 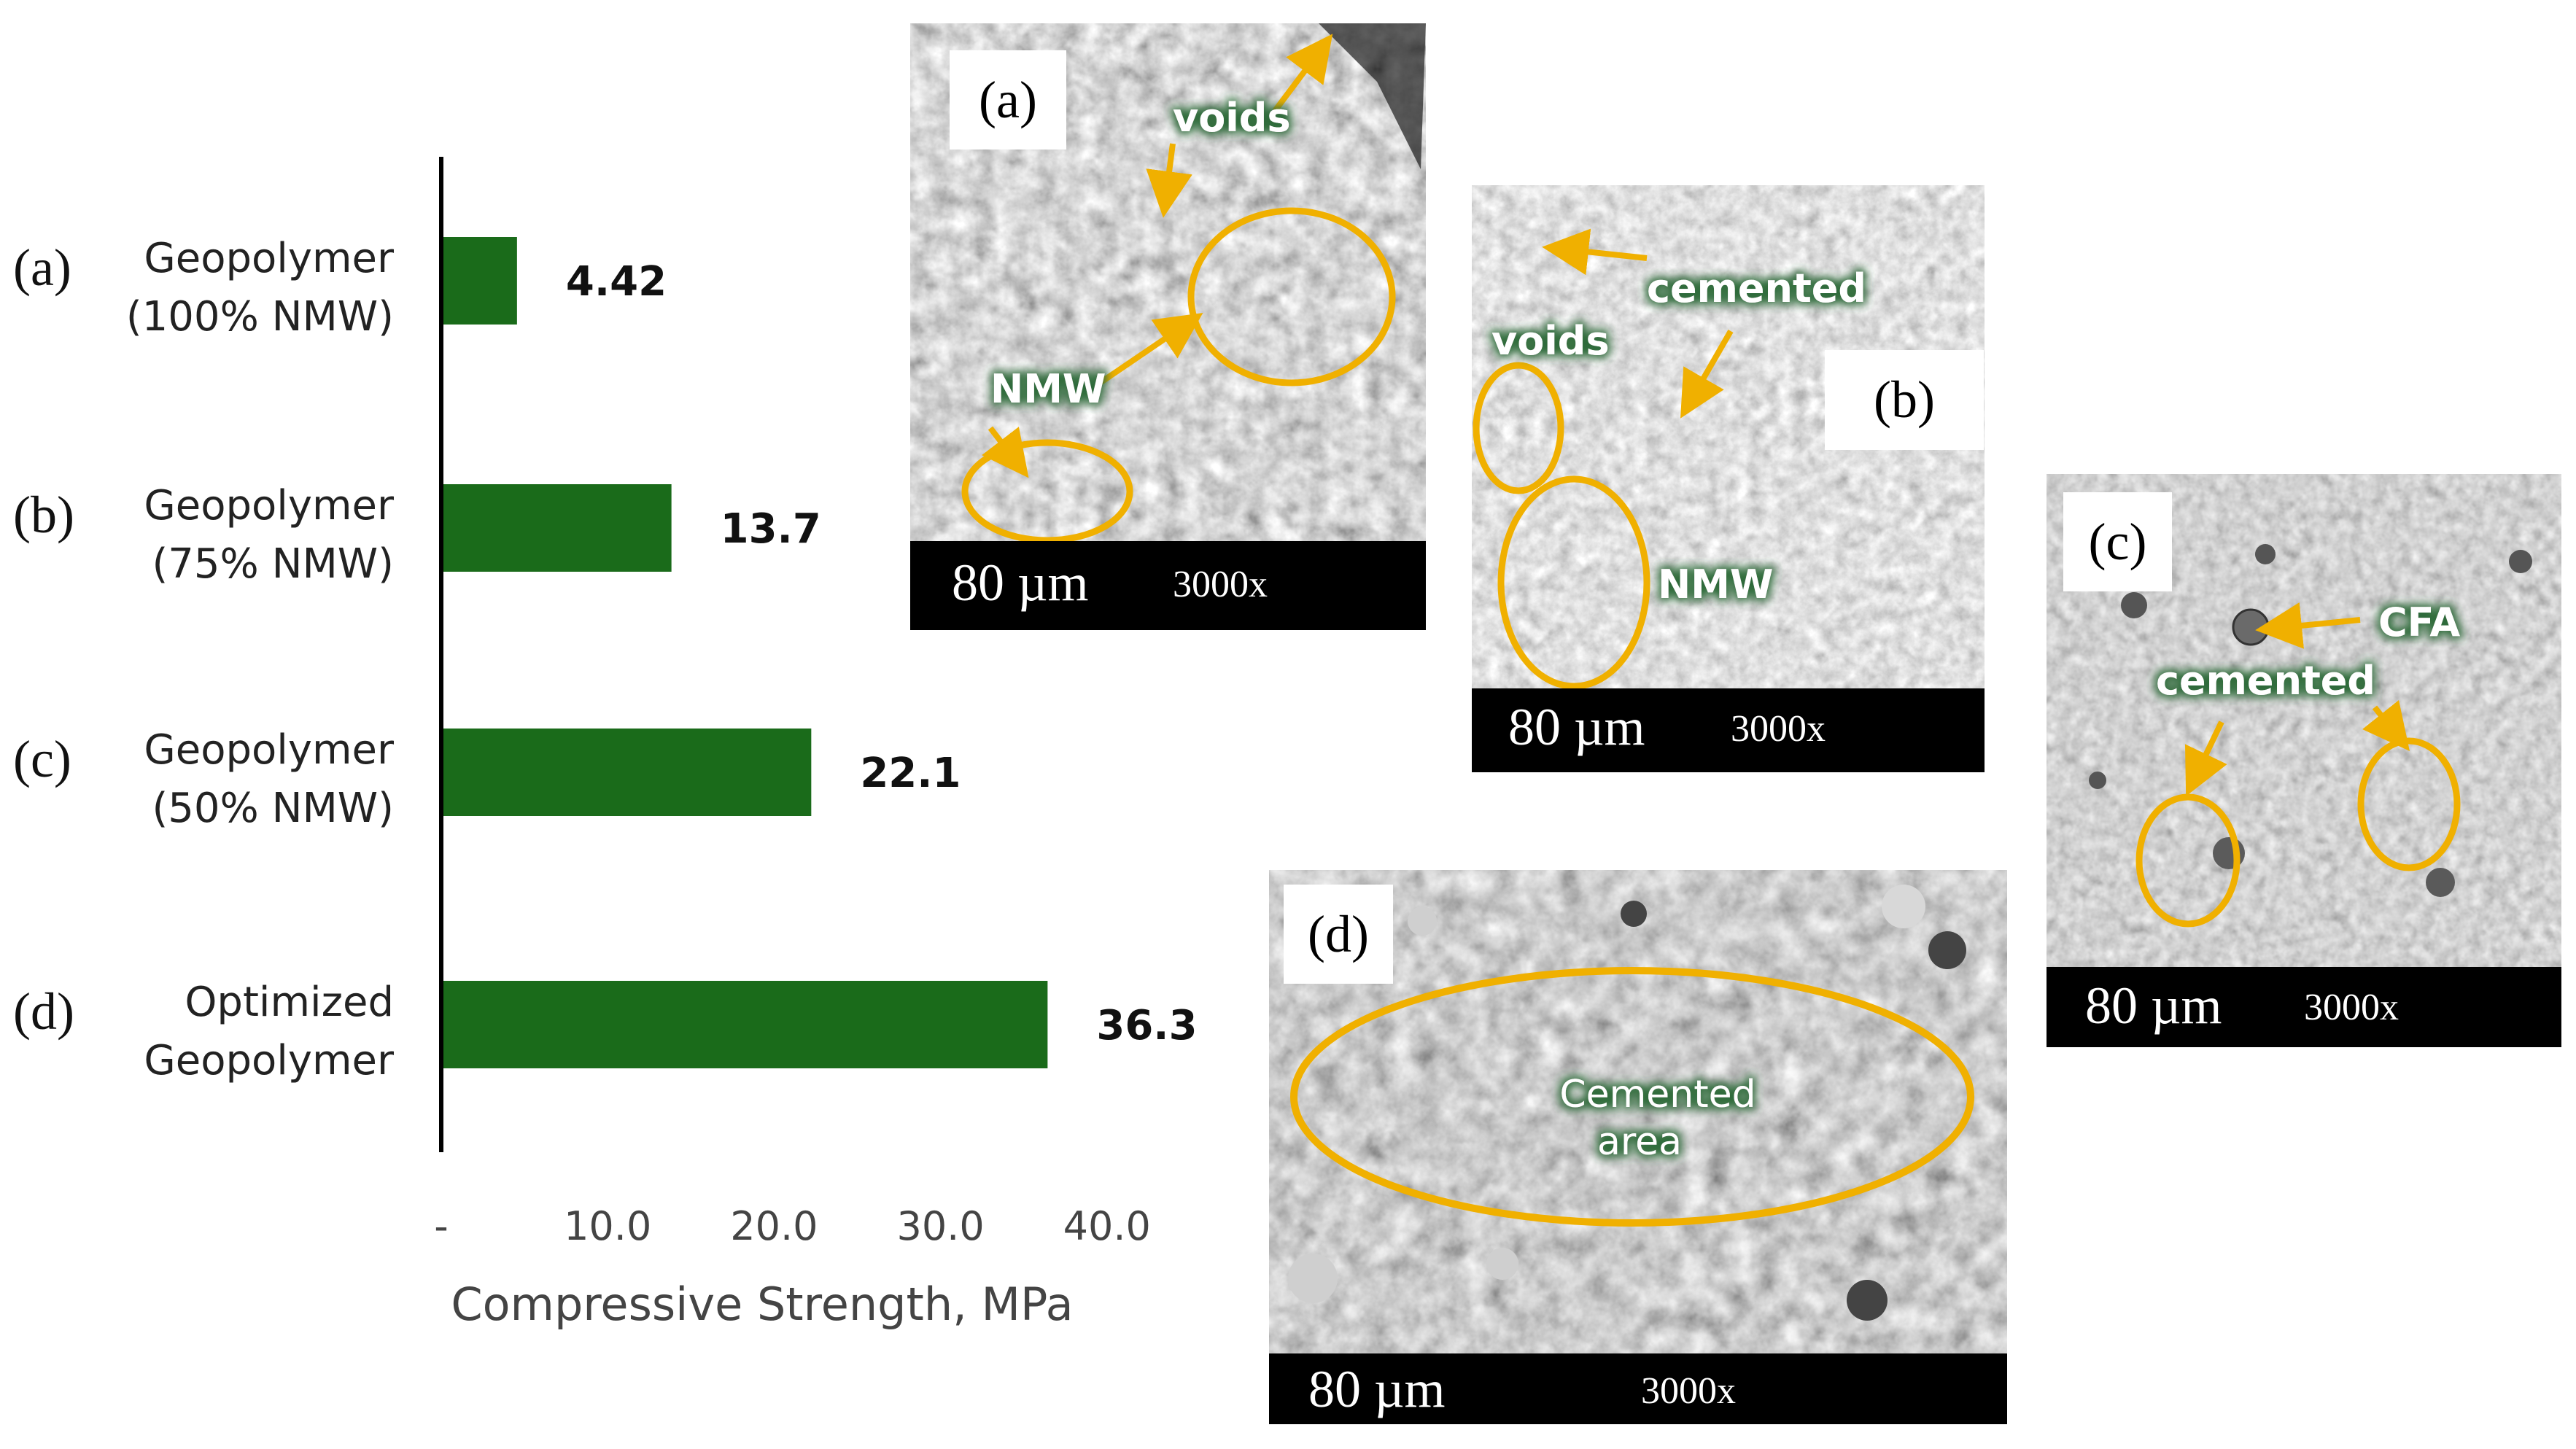 I want to click on magnification-a: 3000x, so click(x=1220, y=584).